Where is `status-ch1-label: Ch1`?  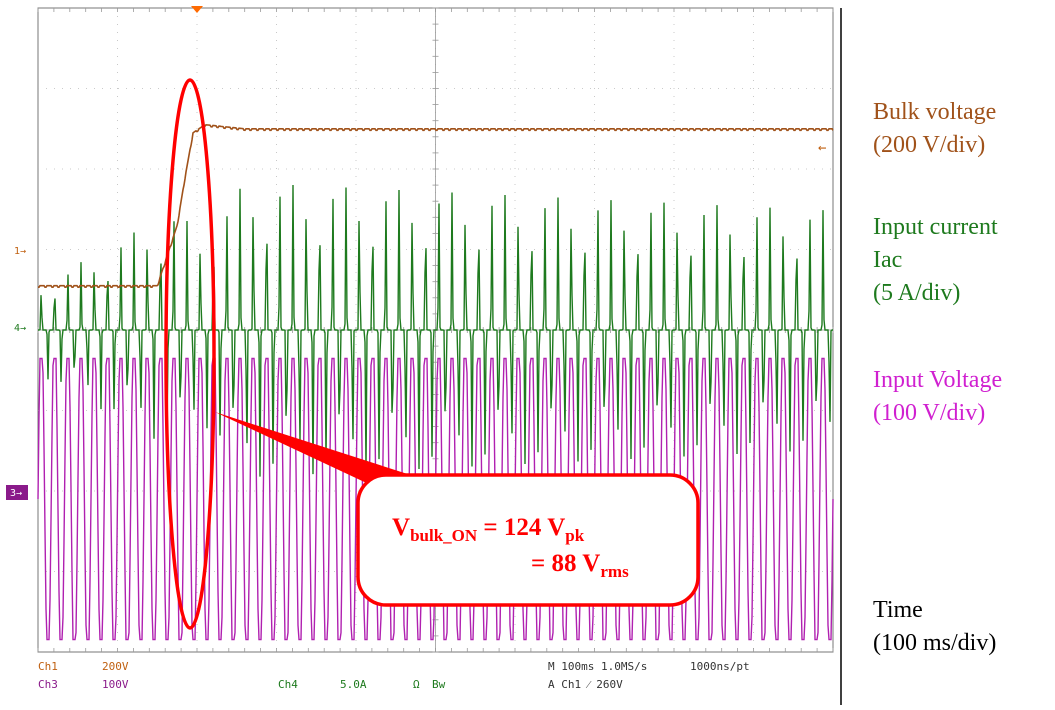
status-ch1-label: Ch1 is located at coordinates (48, 666).